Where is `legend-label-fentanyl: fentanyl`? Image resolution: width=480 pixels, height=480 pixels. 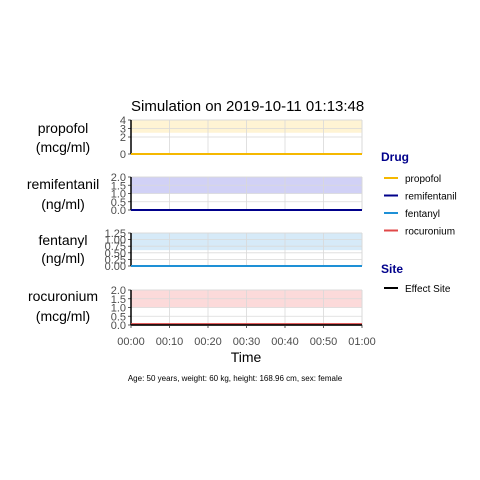 legend-label-fentanyl: fentanyl is located at coordinates (422, 214).